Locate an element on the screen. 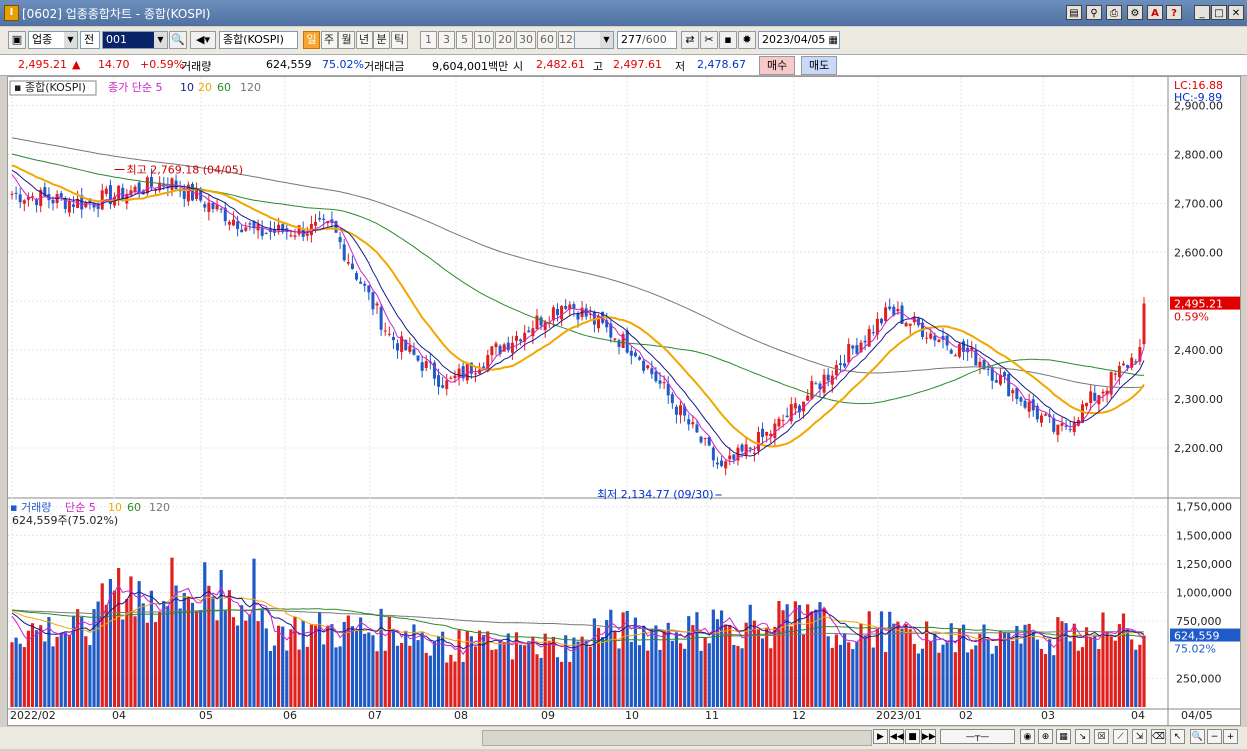 The width and height of the screenshot is (1247, 751). measure-icon: ⇲ is located at coordinates (1139, 736).